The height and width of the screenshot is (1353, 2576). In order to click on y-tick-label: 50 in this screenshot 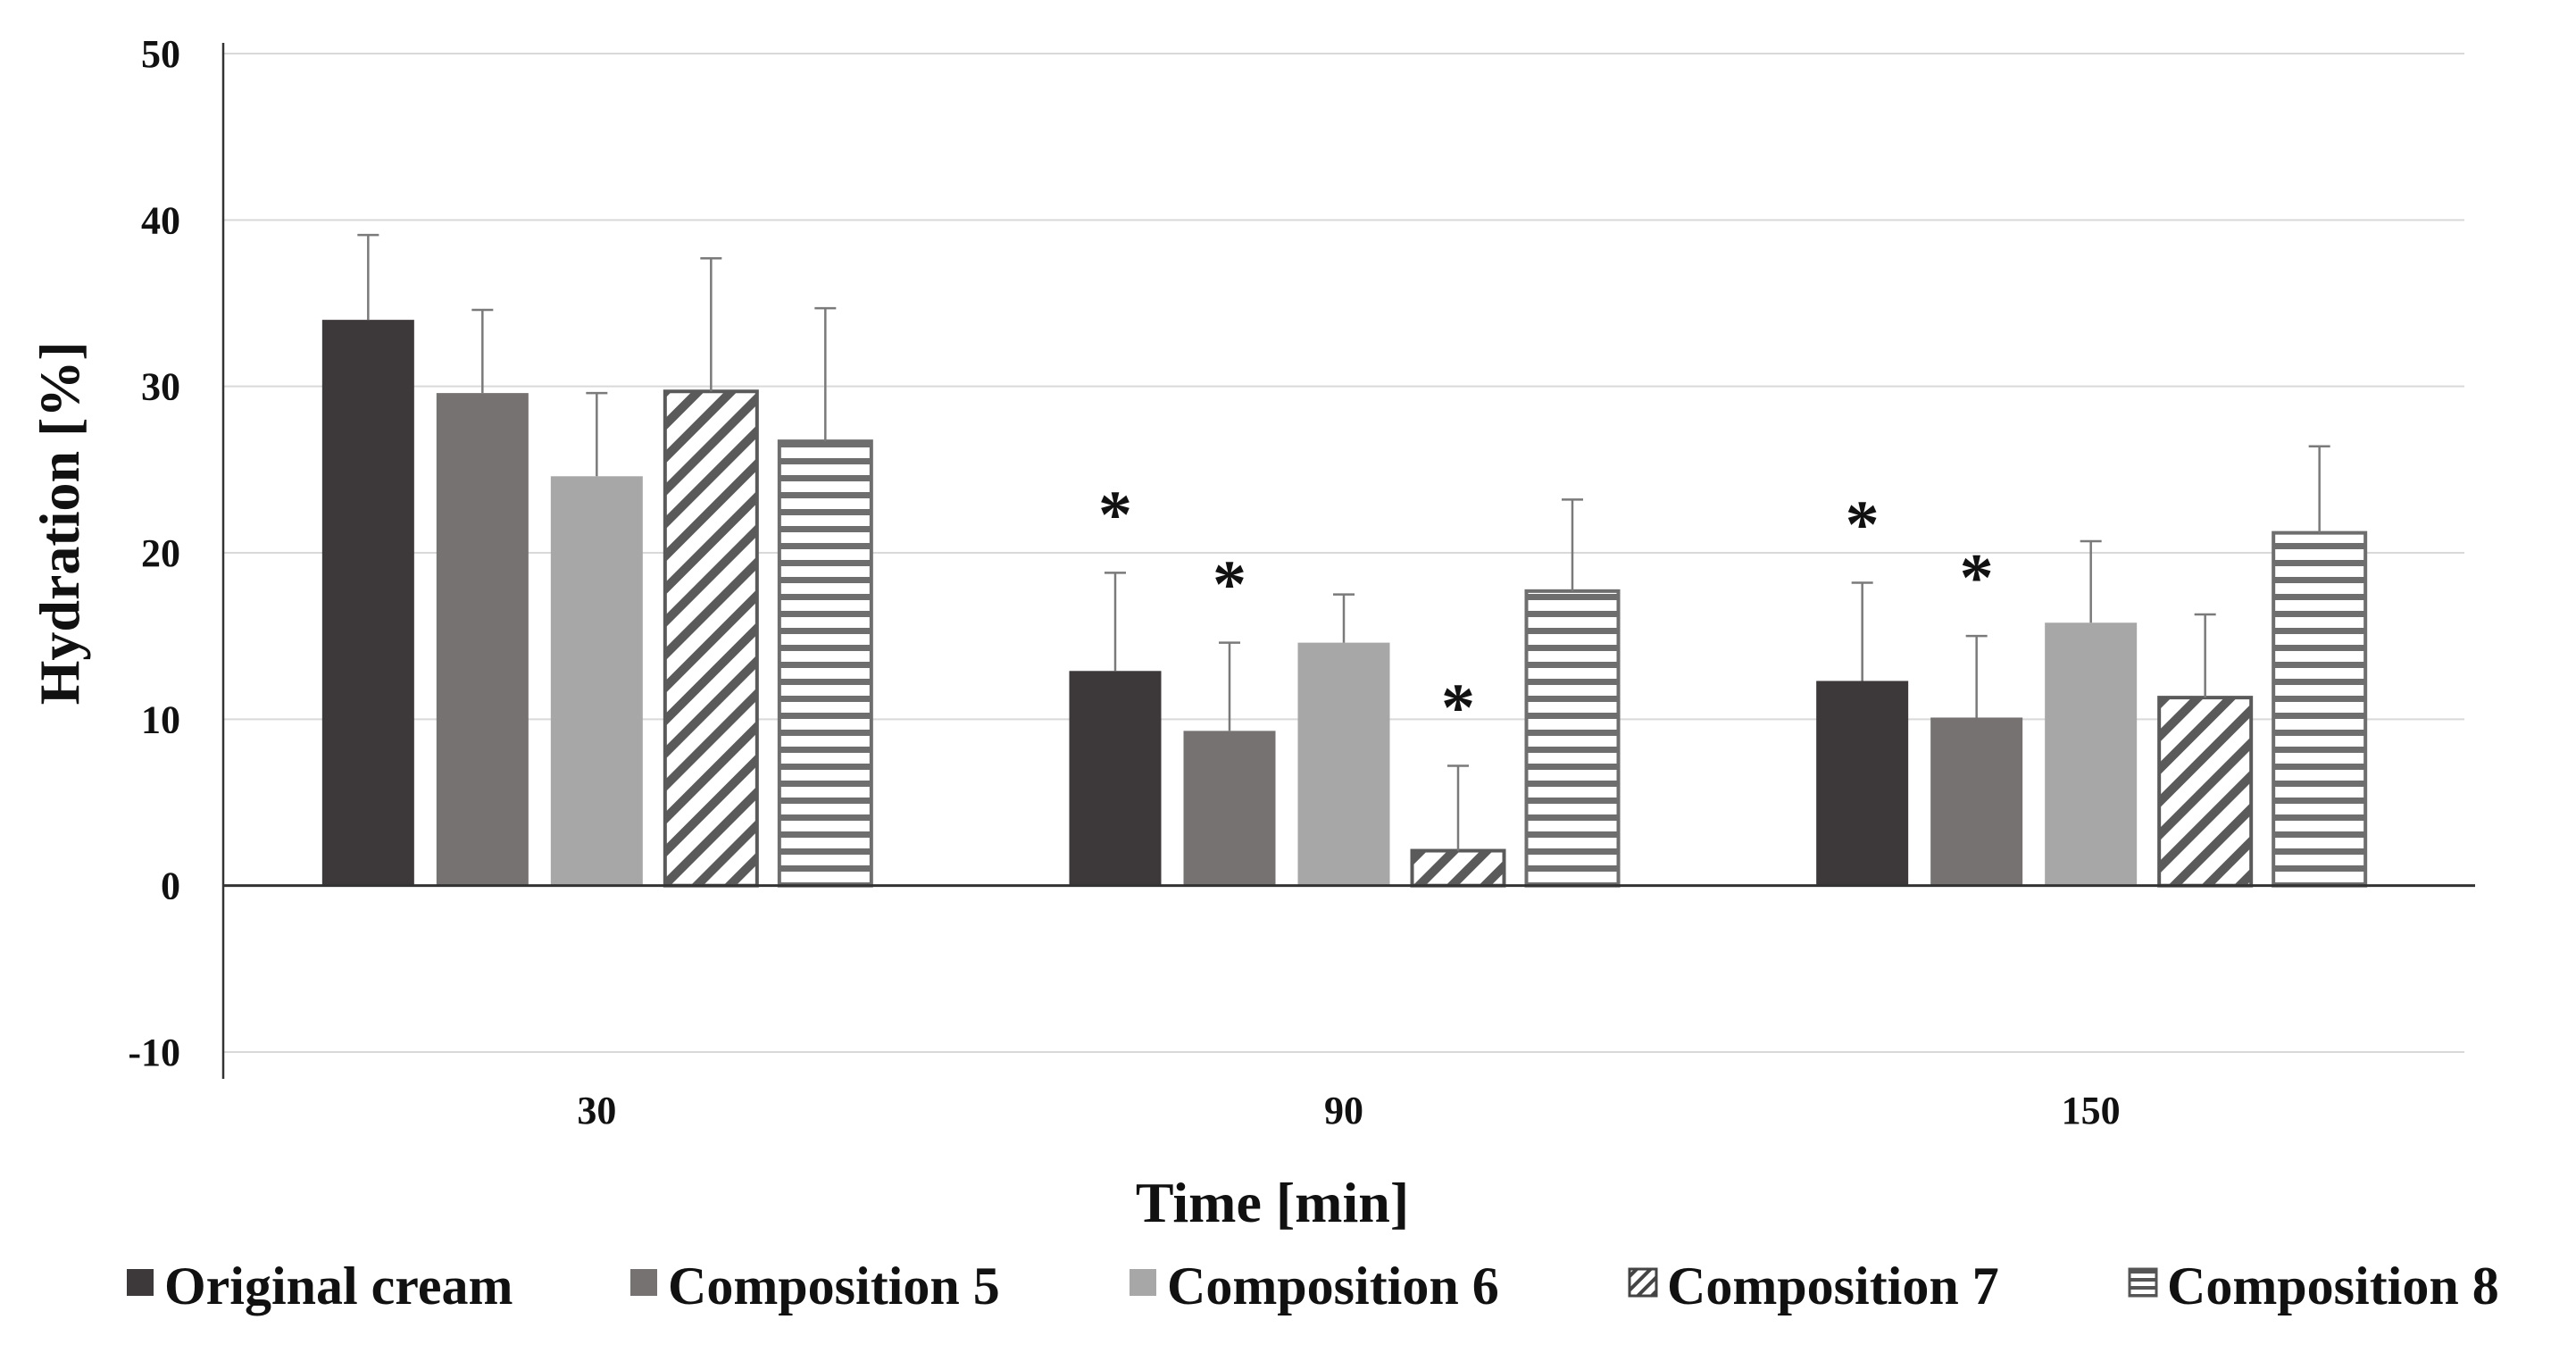, I will do `click(160, 54)`.